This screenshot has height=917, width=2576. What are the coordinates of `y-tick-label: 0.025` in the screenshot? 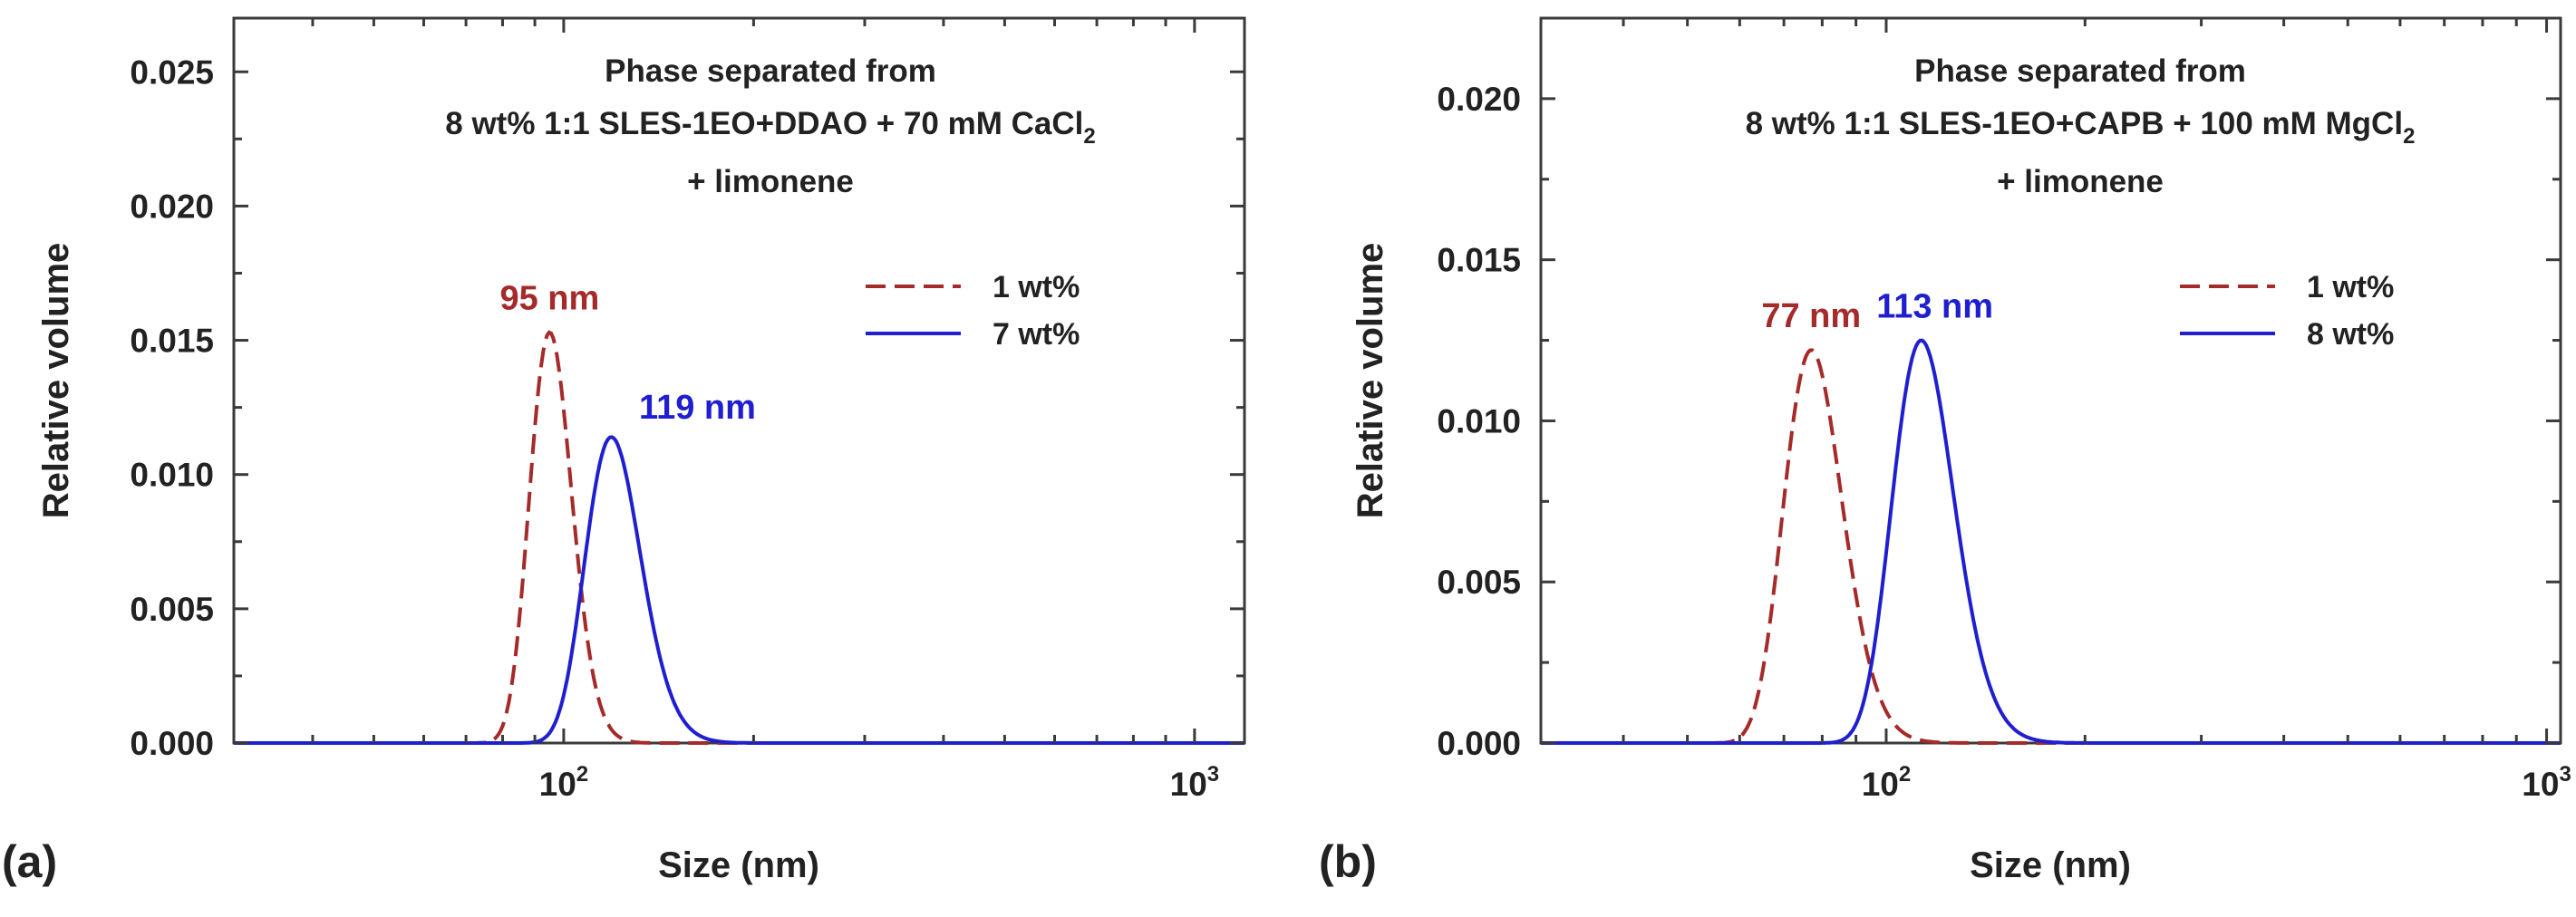 It's located at (172, 72).